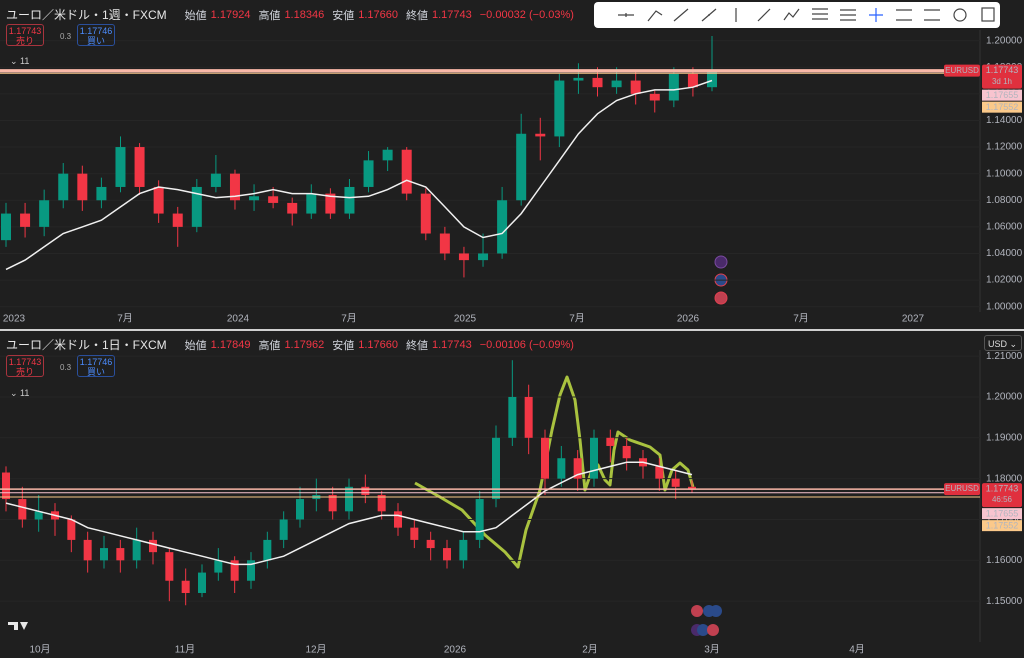 This screenshot has width=1024, height=658. Describe the element at coordinates (1004, 306) in the screenshot. I see `y-tick-label: 1.00000` at that location.